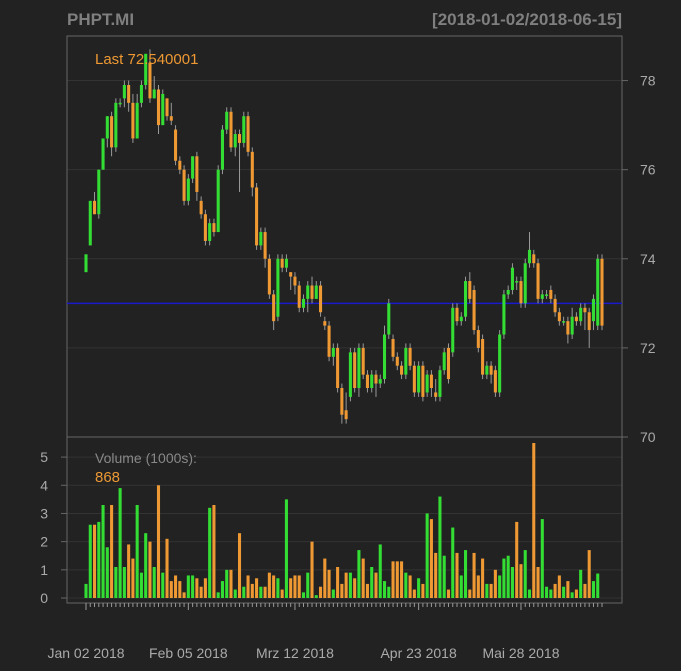  Describe the element at coordinates (44, 570) in the screenshot. I see `volume-tick-label: 1` at that location.